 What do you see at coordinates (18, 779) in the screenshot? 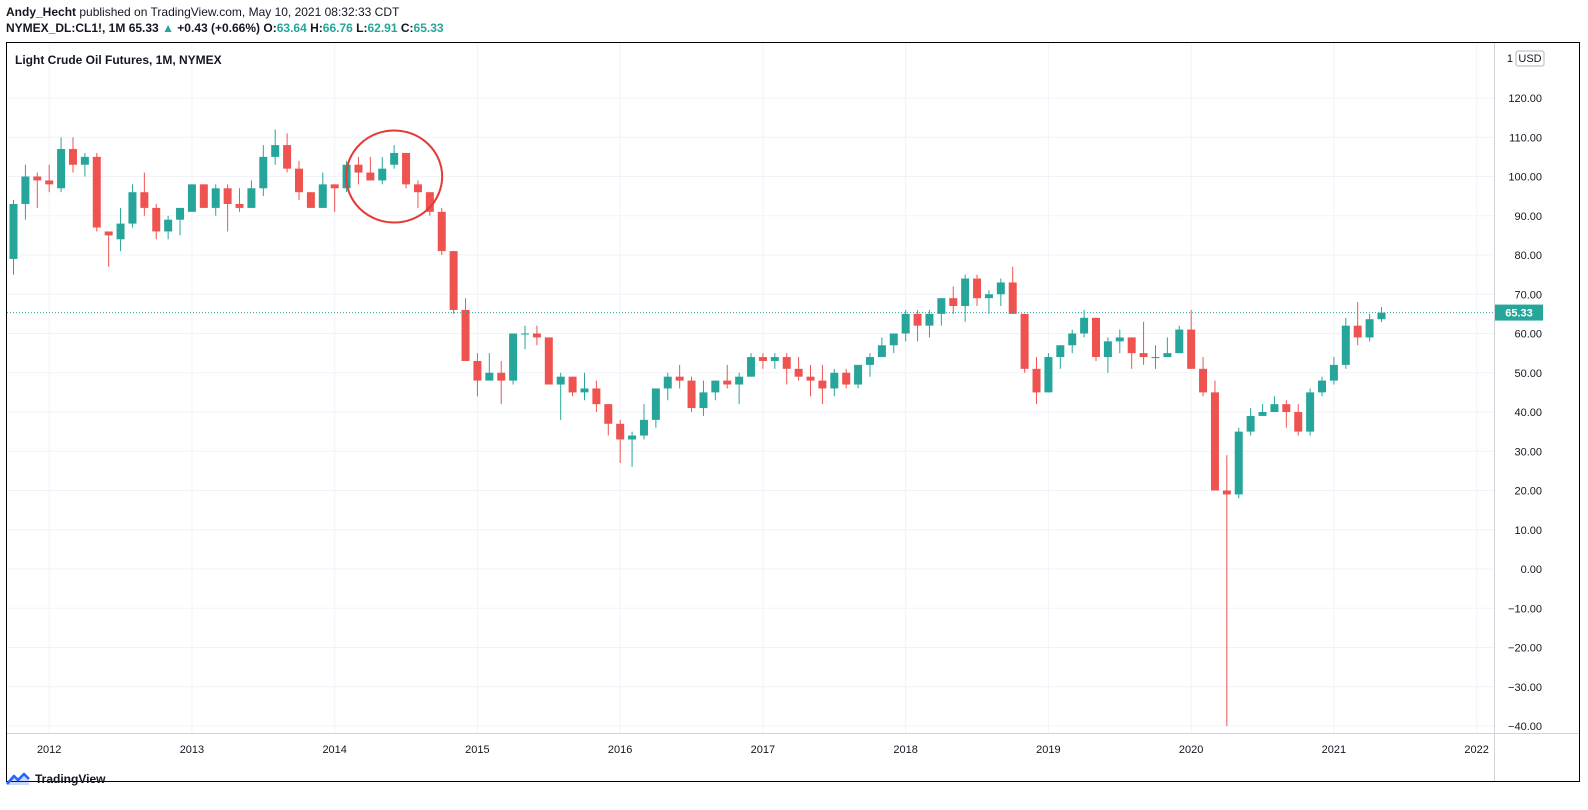
I see `tradingview-logo-icon` at bounding box center [18, 779].